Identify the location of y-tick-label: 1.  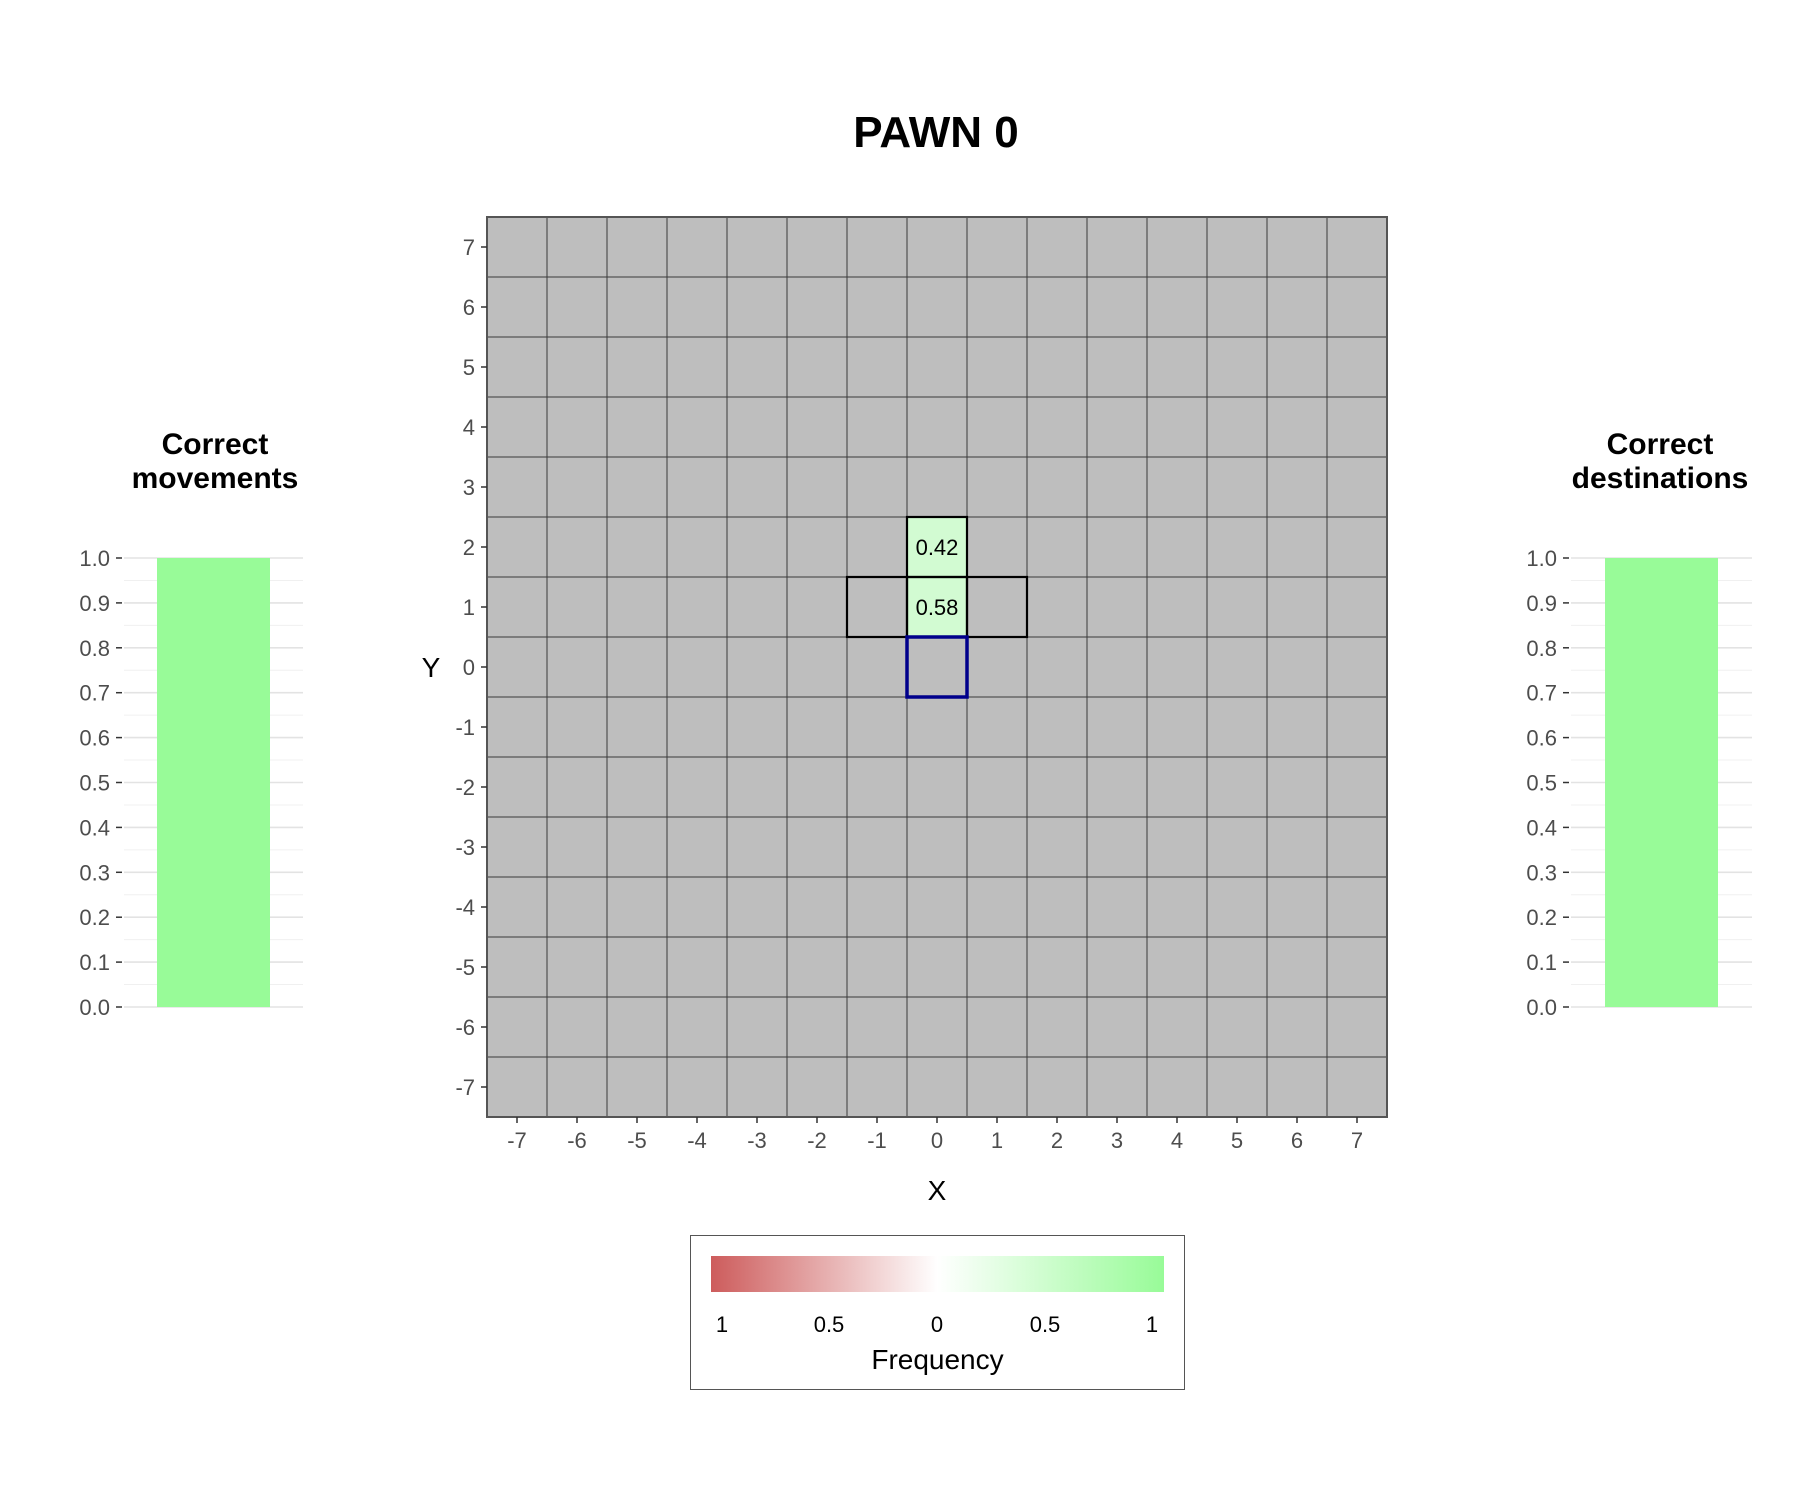
(469, 607).